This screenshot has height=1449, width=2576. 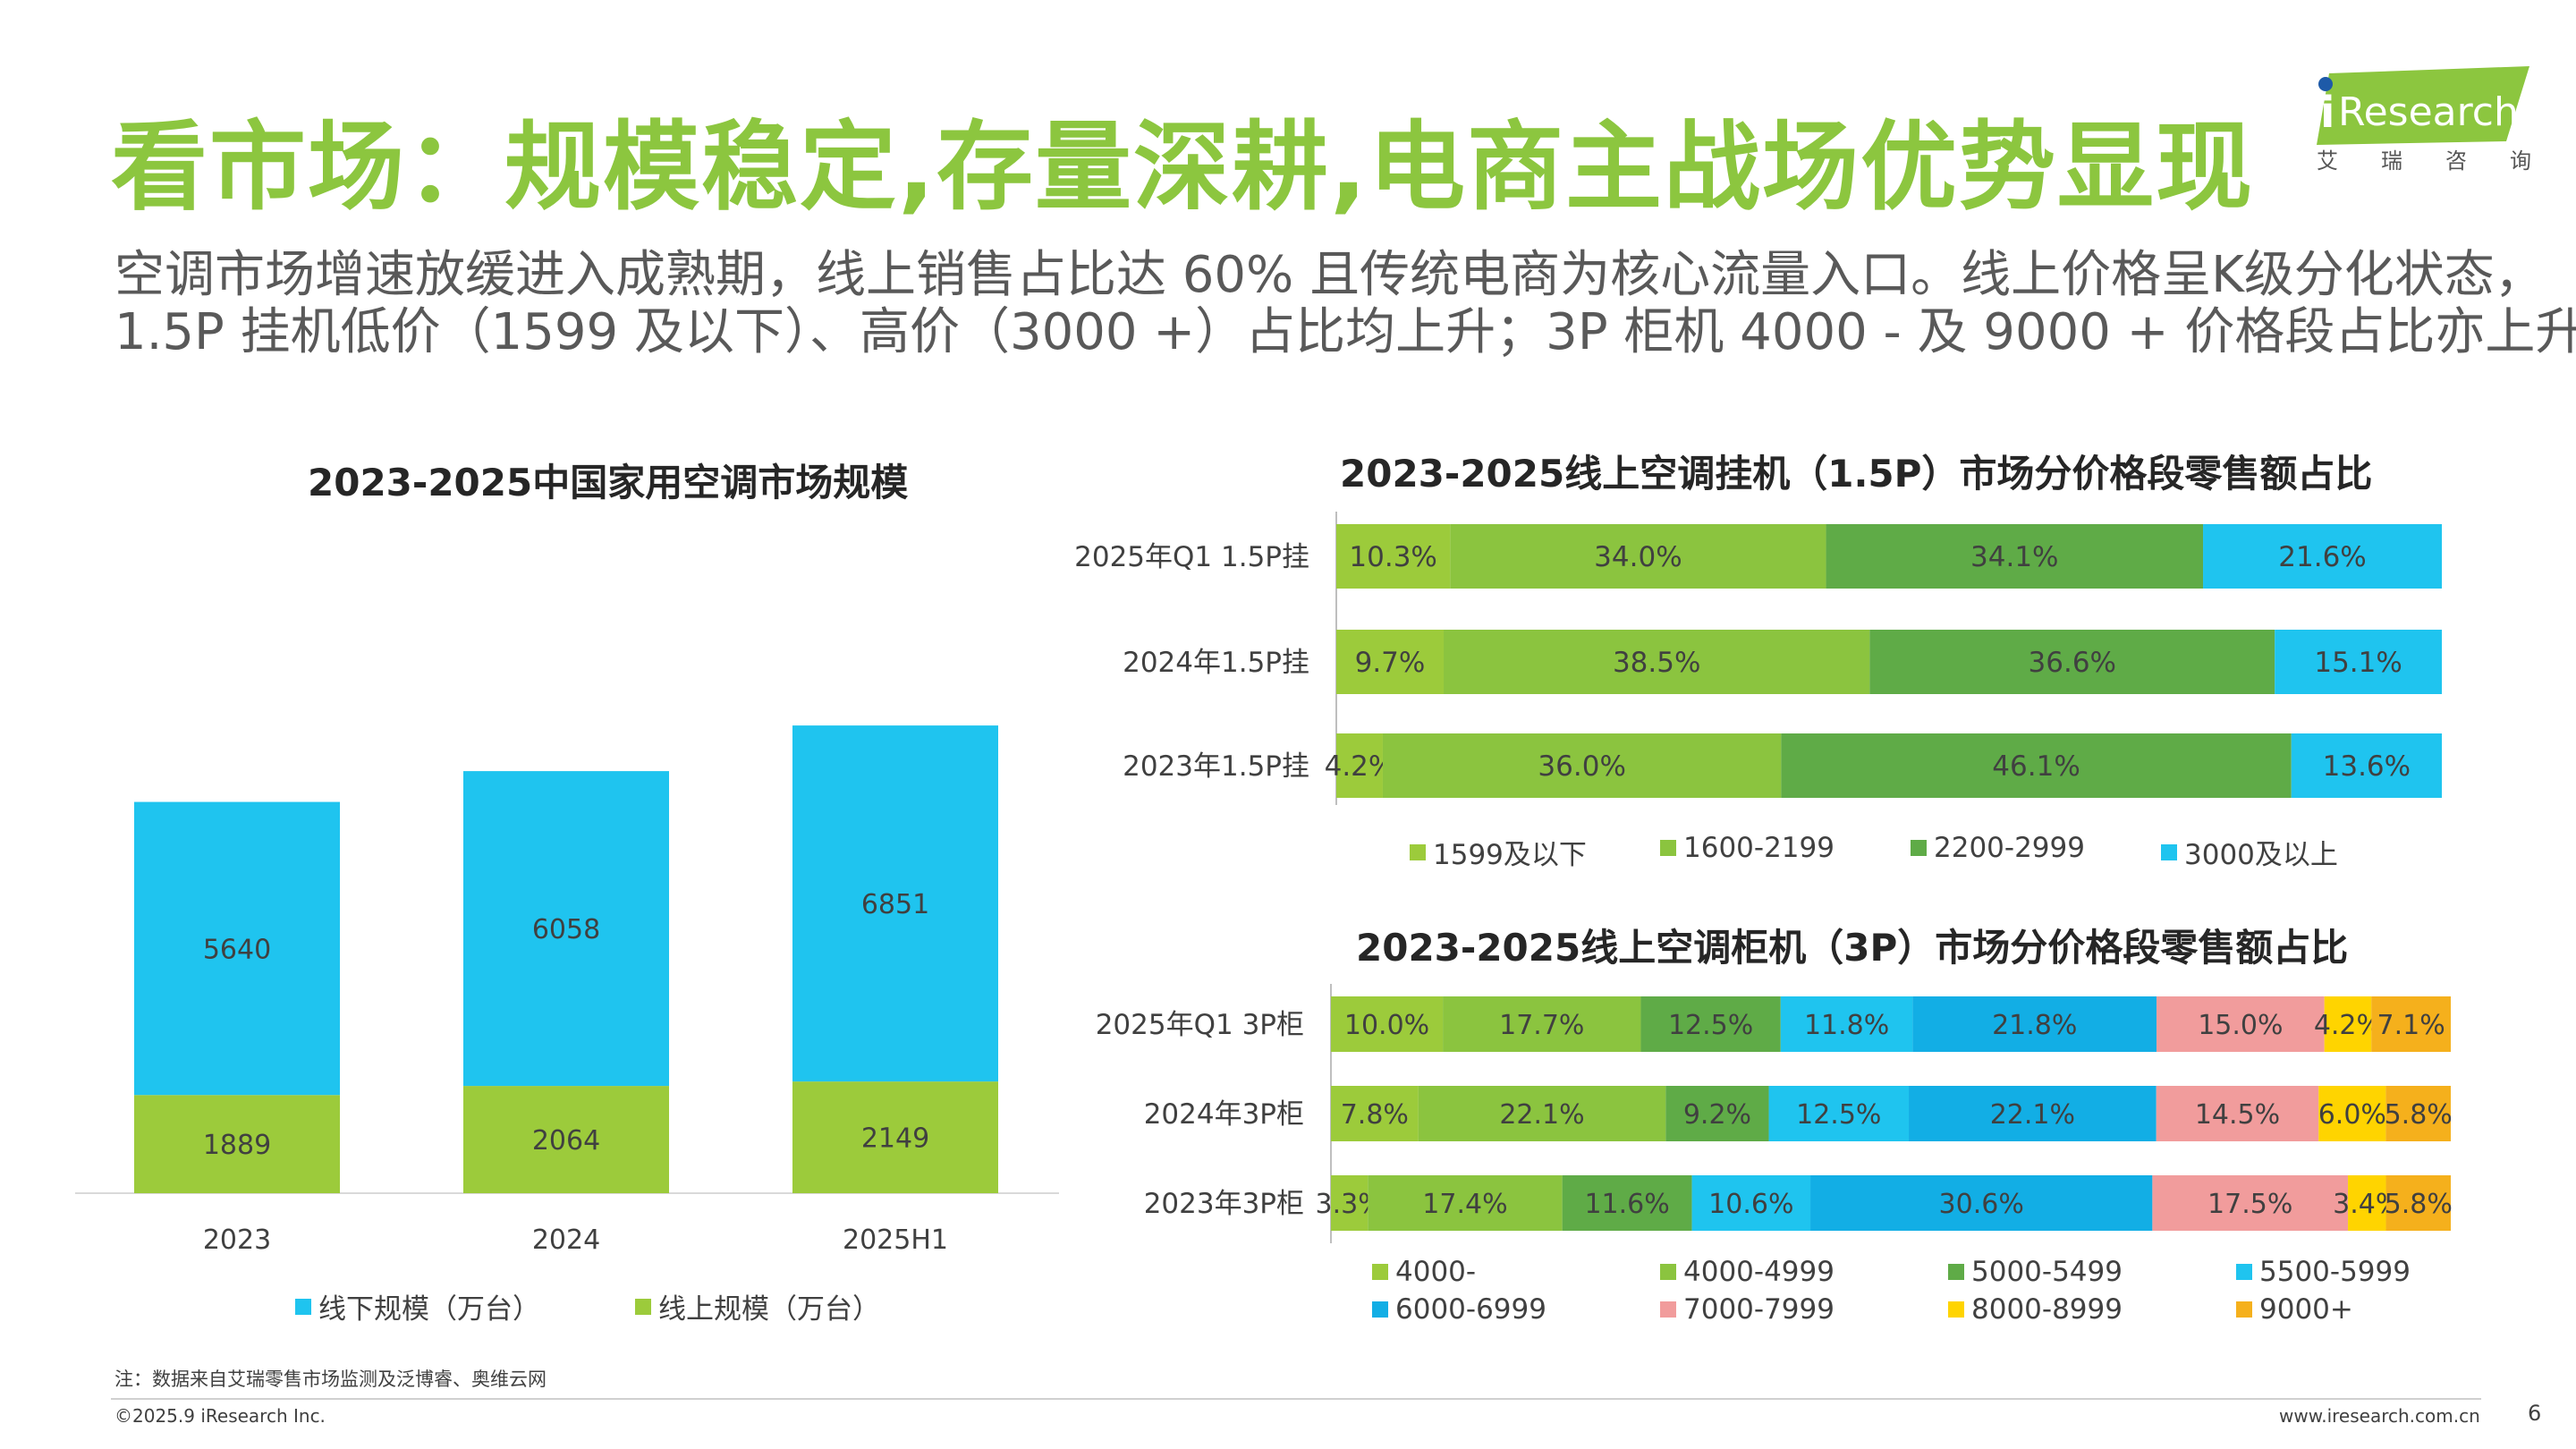 What do you see at coordinates (1747, 848) in the screenshot?
I see `legend-item: 1600-2199` at bounding box center [1747, 848].